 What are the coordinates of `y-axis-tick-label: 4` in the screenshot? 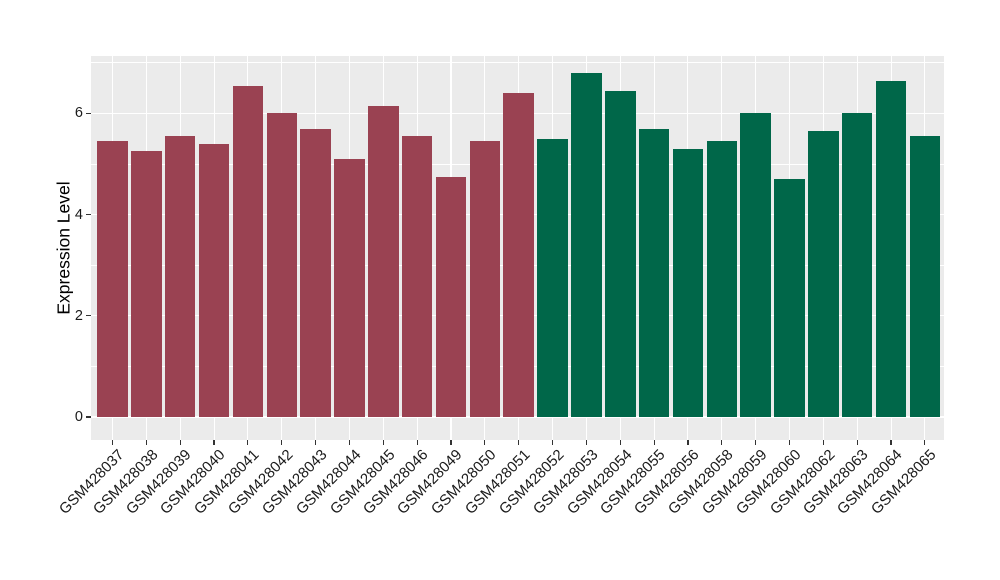 It's located at (78, 214).